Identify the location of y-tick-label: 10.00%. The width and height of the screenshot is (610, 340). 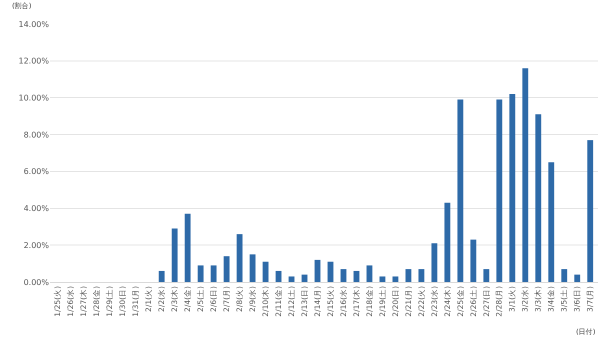
(34, 98).